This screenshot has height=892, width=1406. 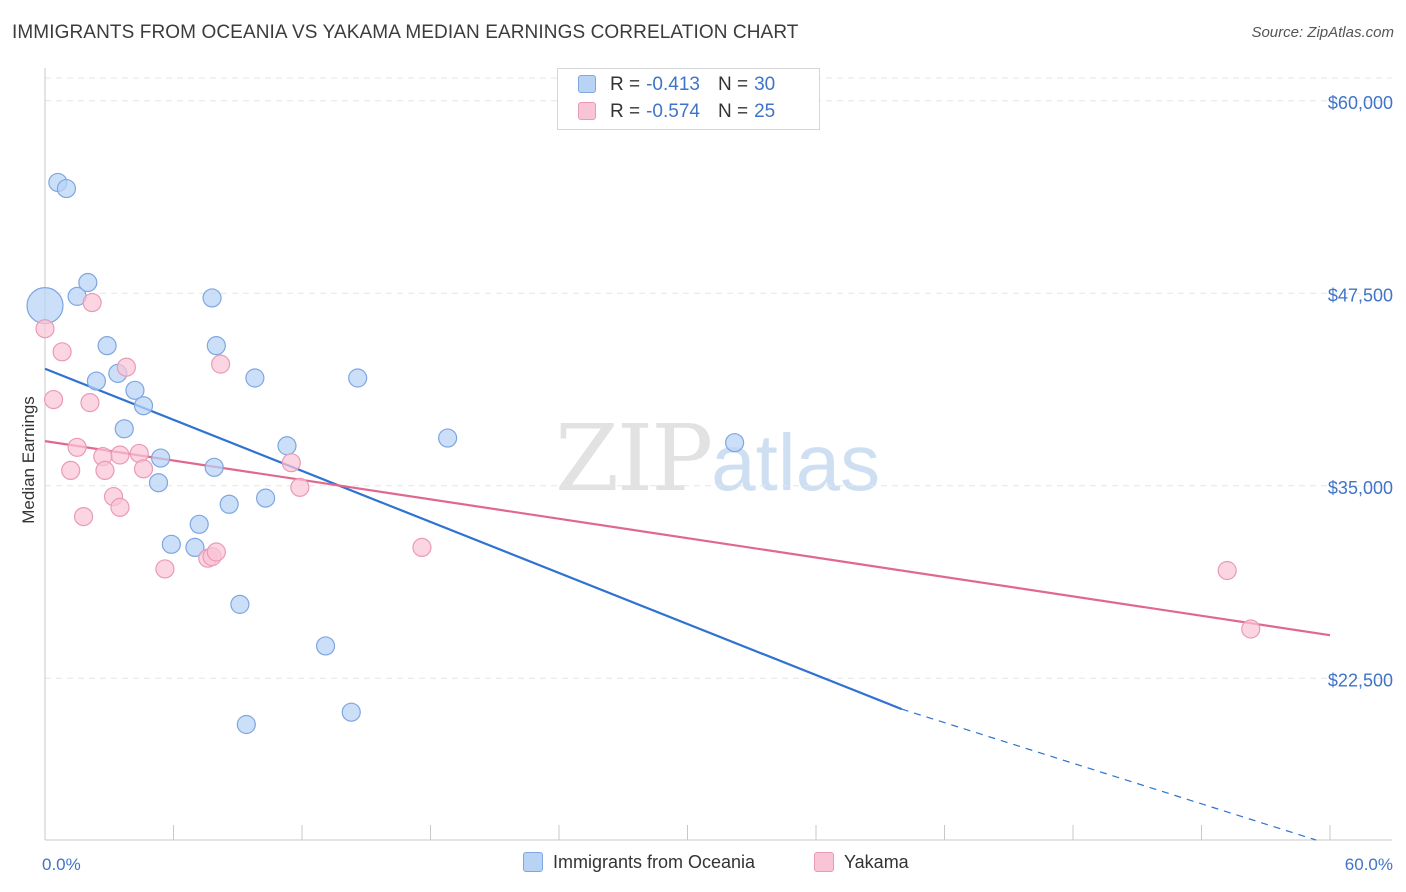 I want to click on series-legend: Immigrants from Oceania Yakama, so click(x=703, y=864).